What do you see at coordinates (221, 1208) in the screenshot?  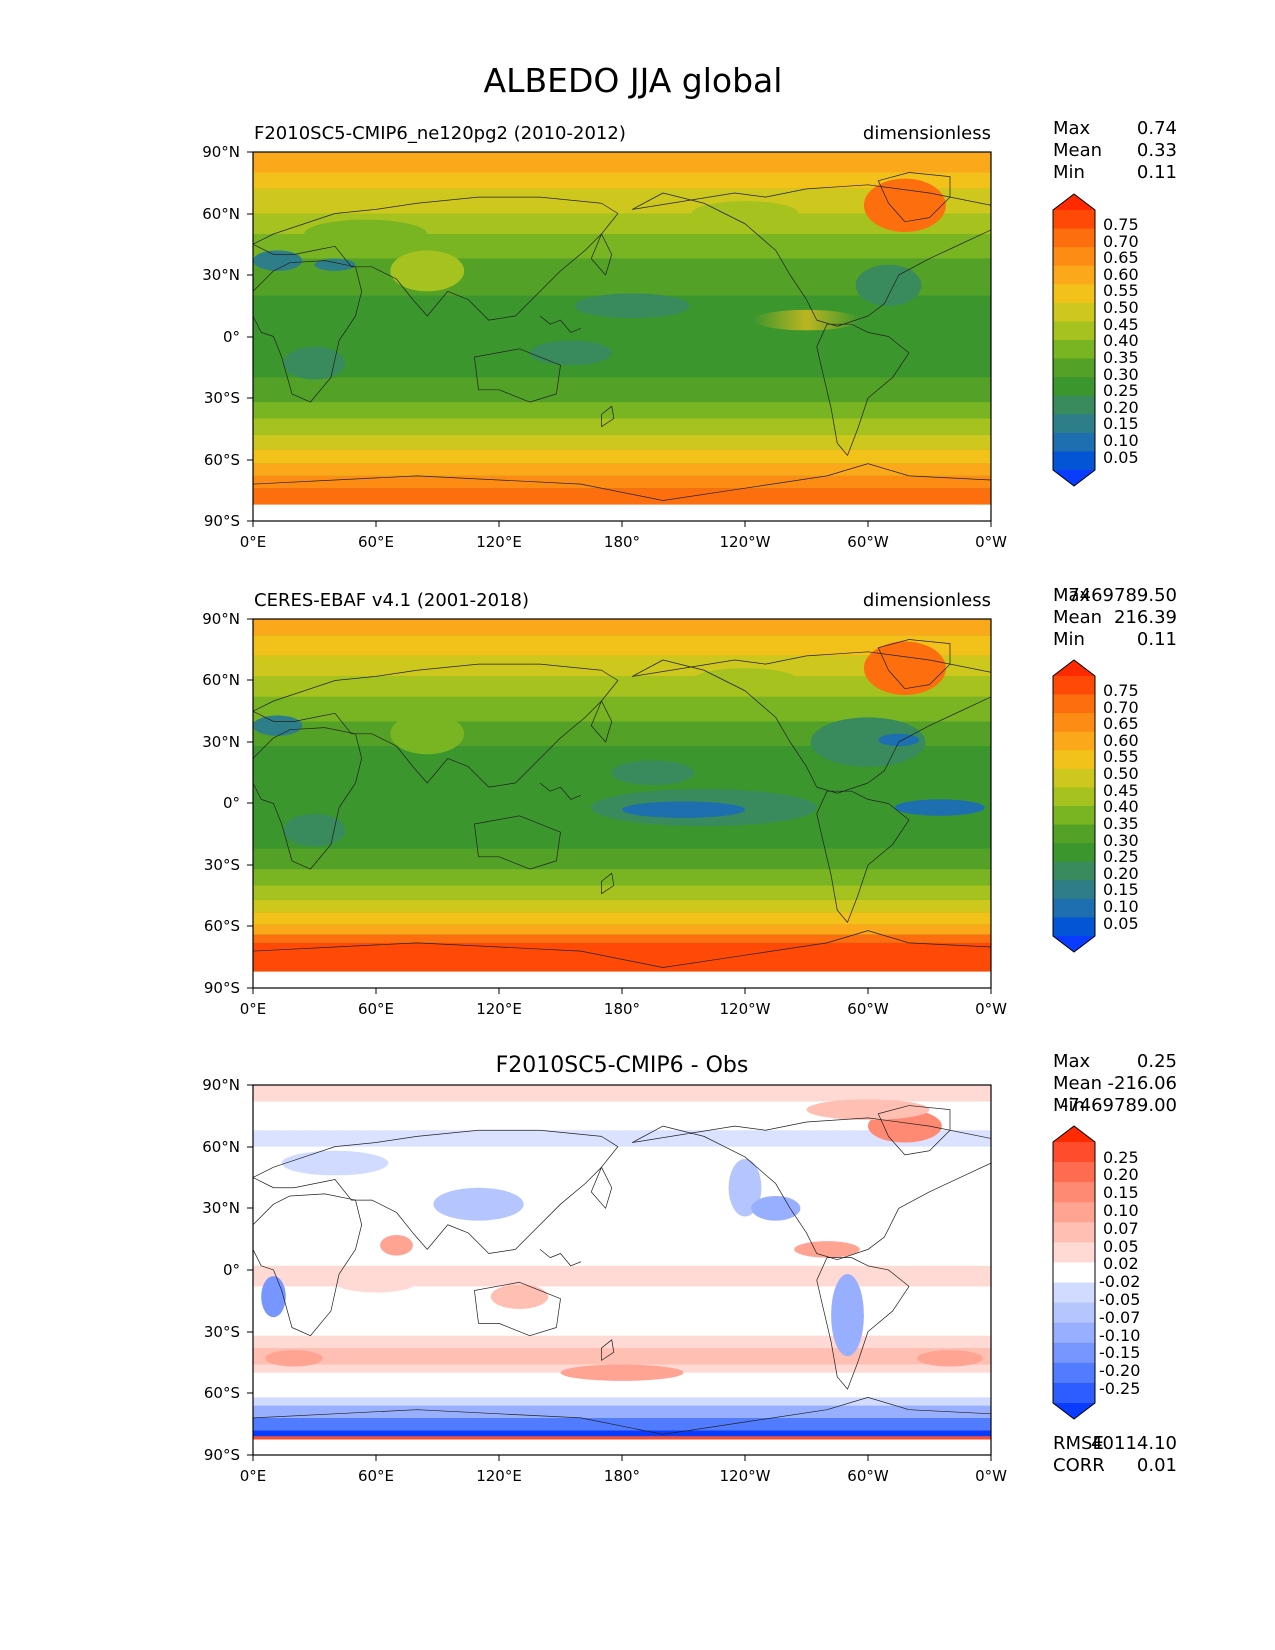 I see `y-tick-label: 30°N` at bounding box center [221, 1208].